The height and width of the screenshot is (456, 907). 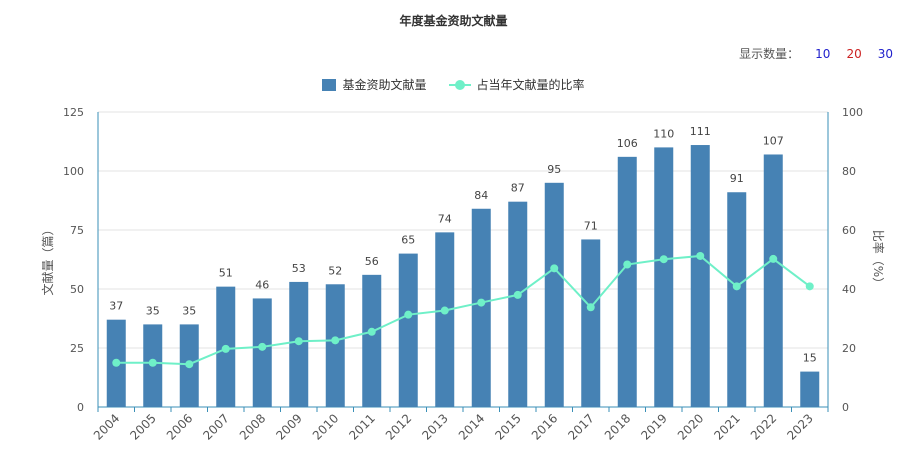 I want to click on x-tick-label: 2022, so click(x=763, y=426).